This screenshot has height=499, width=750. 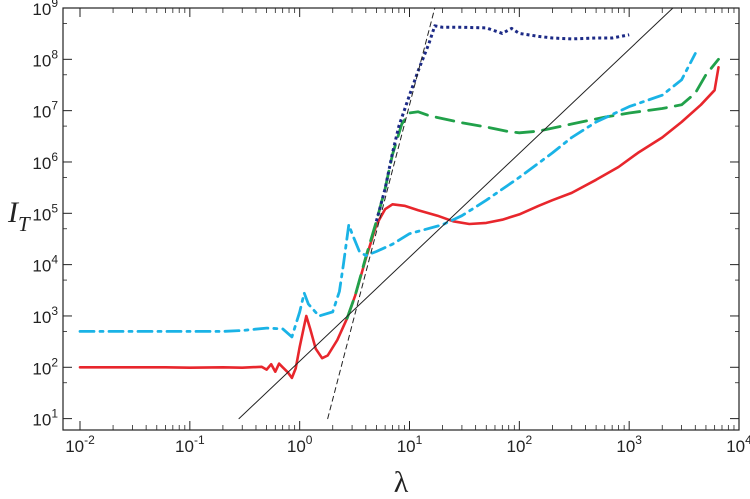 I want to click on x-tick-exponent: 2, so click(x=528, y=440).